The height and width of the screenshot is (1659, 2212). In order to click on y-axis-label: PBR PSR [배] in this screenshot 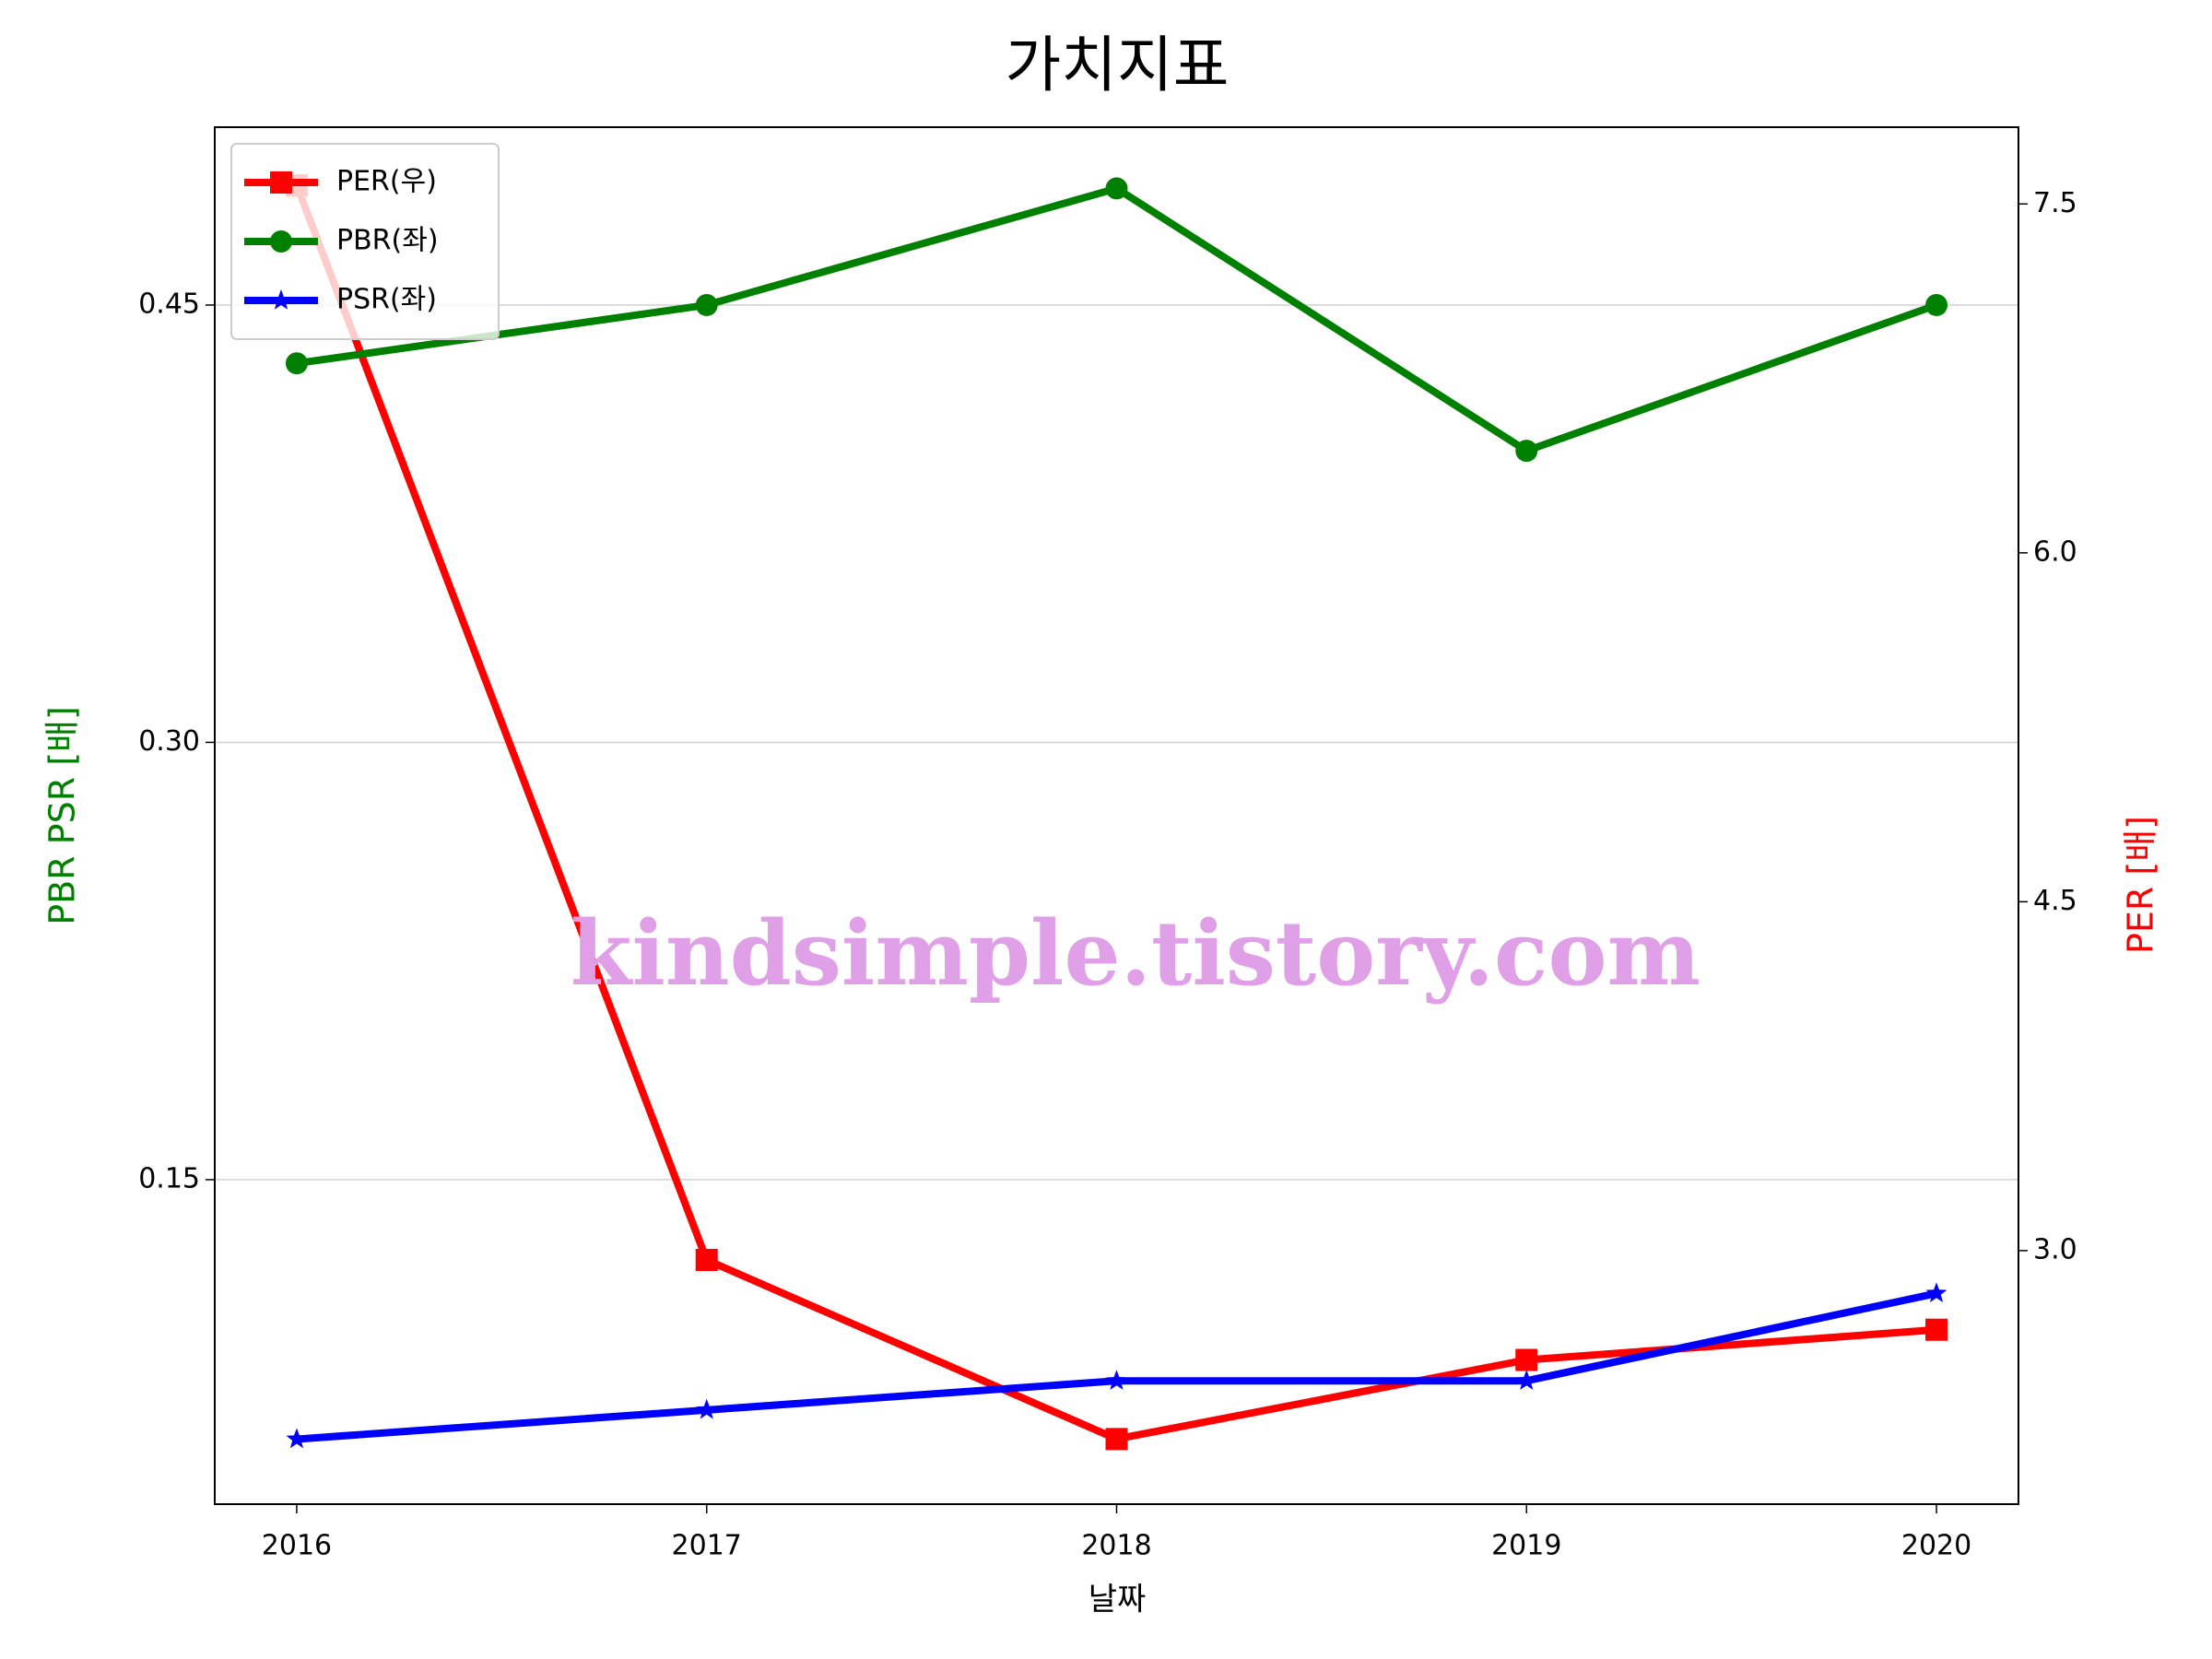, I will do `click(62, 815)`.